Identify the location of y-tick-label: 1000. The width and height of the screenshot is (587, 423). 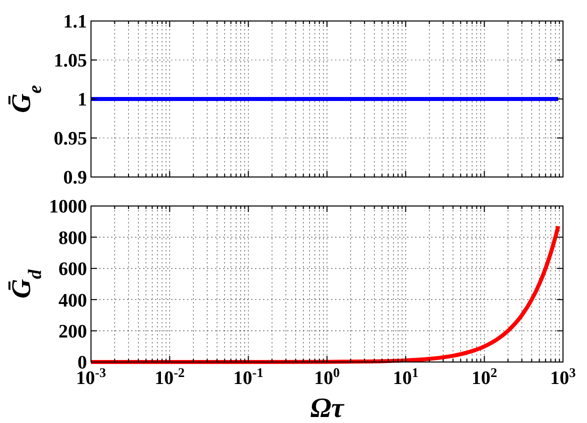
(68, 207).